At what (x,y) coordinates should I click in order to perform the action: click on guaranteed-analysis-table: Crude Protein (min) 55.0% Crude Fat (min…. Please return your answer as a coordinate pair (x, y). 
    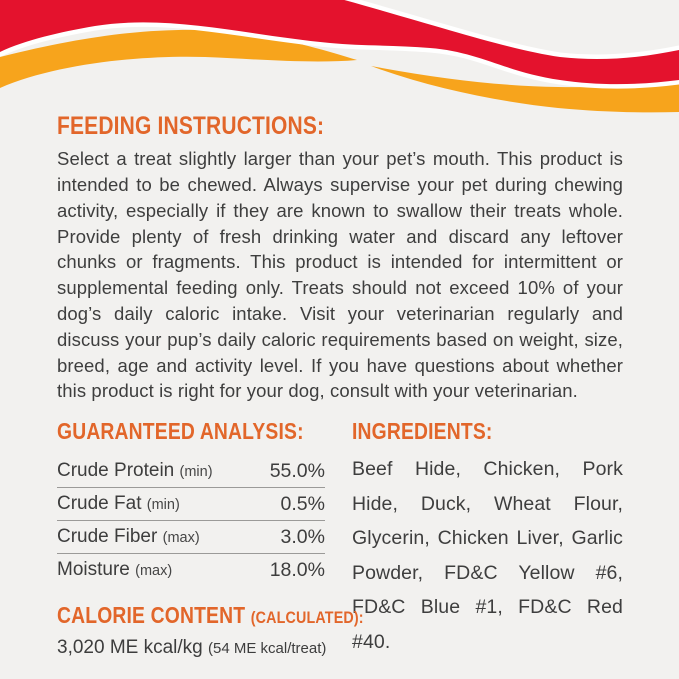
    Looking at the image, I should click on (191, 520).